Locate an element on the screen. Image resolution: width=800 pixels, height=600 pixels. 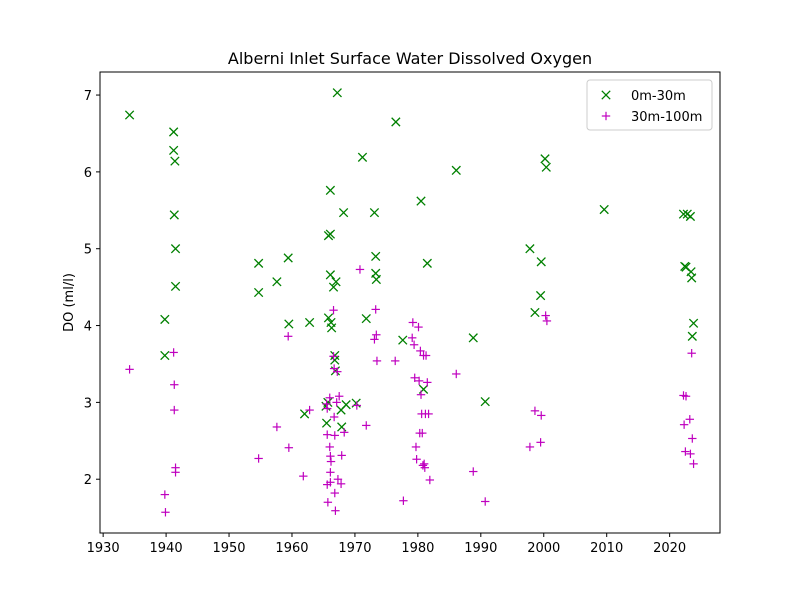
x-tick-label: 1930 is located at coordinates (103, 548).